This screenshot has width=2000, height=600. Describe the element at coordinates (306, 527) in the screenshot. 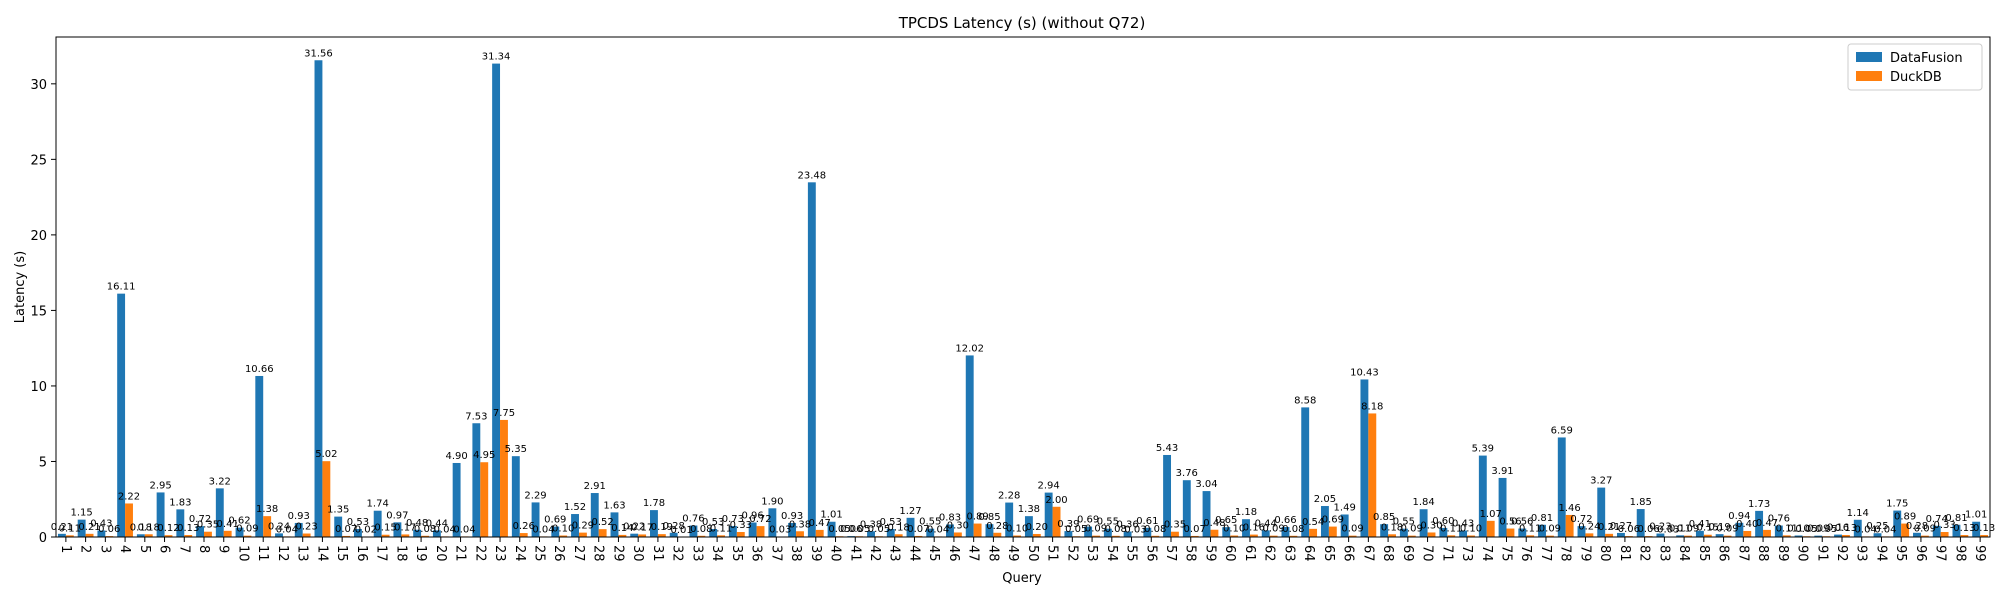

I see `bar-label-duckdb-q13: 0.23` at that location.